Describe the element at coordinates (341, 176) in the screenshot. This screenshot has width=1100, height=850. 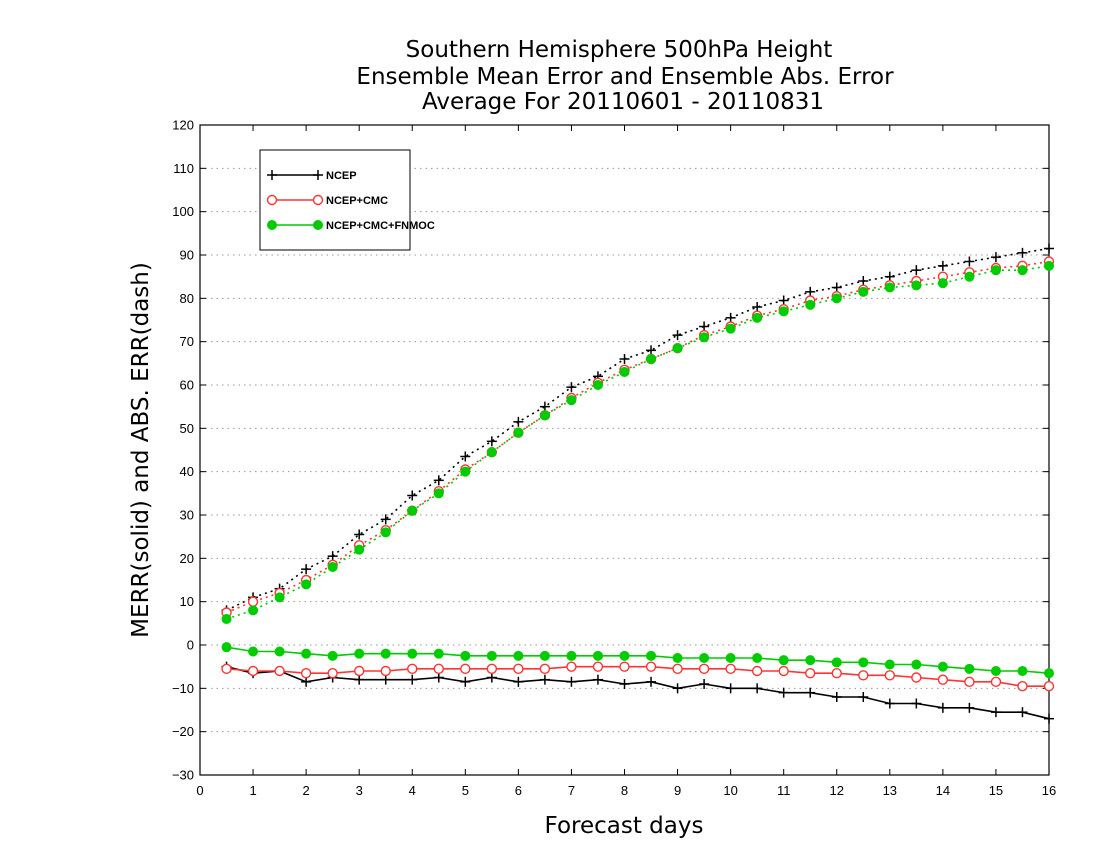
I see `legend-label: NCEP` at that location.